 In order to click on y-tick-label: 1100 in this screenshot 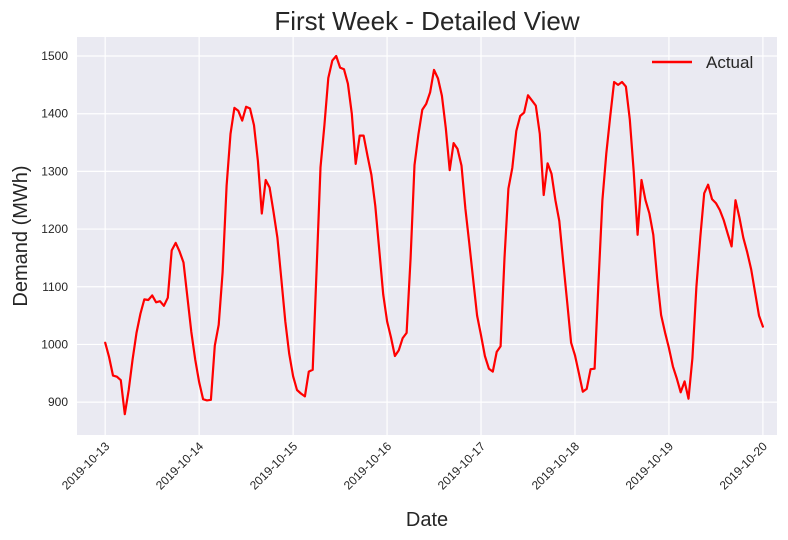, I will do `click(55, 287)`.